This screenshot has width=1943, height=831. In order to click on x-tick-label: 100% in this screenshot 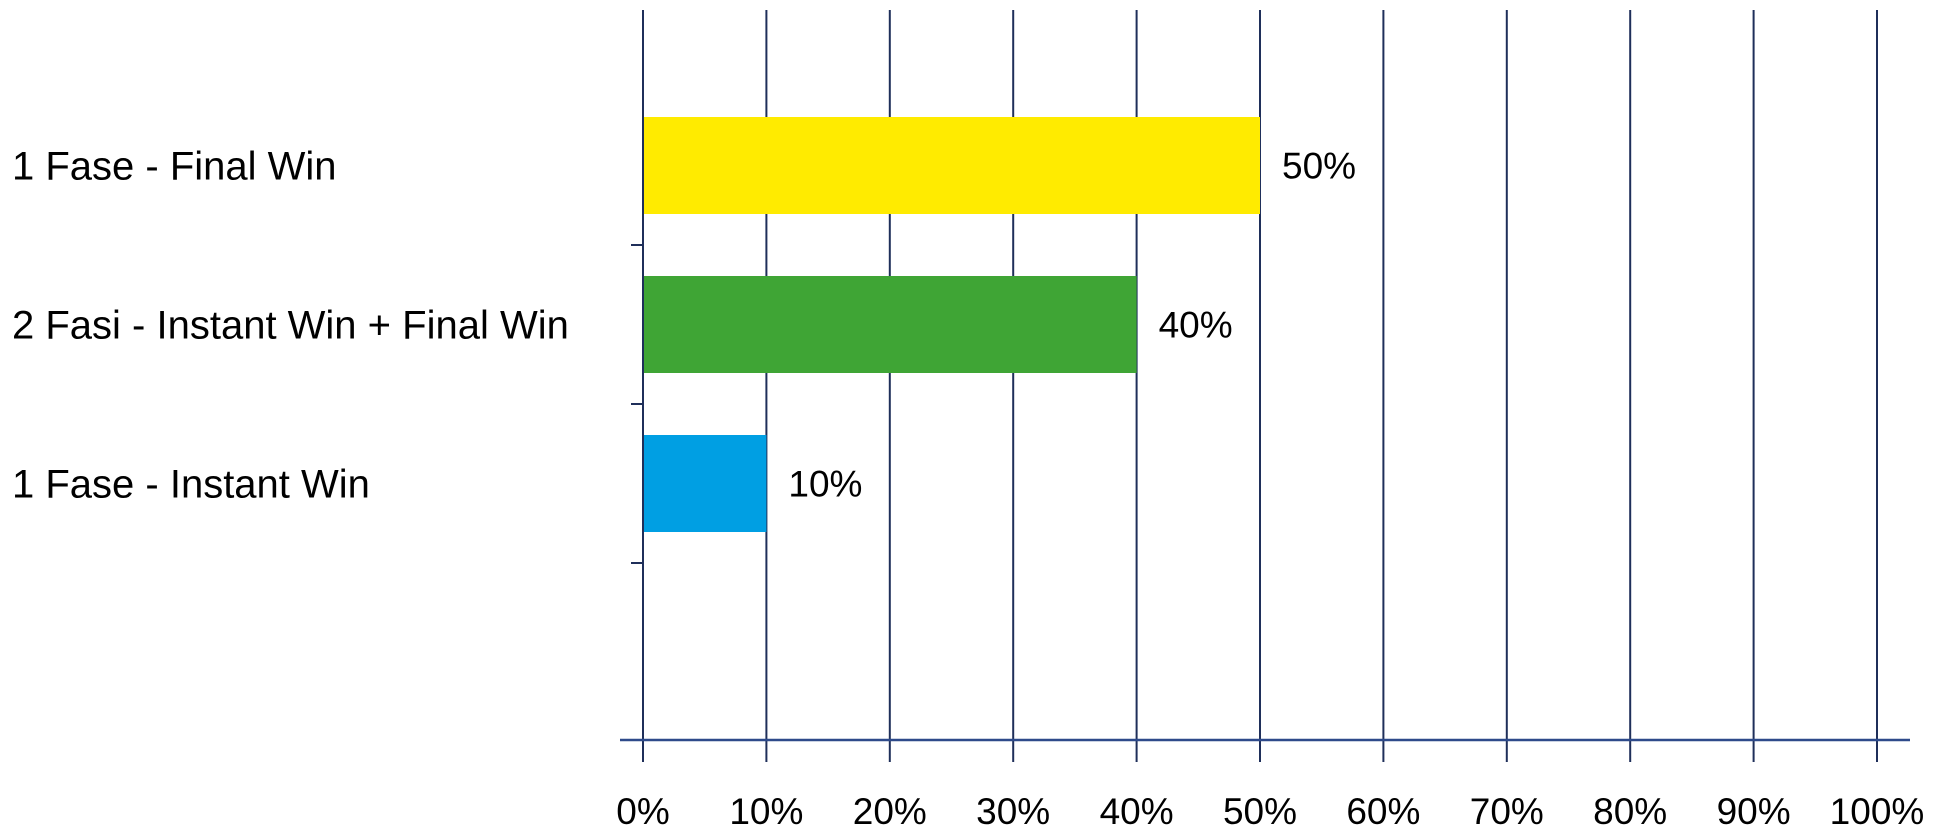, I will do `click(1877, 811)`.